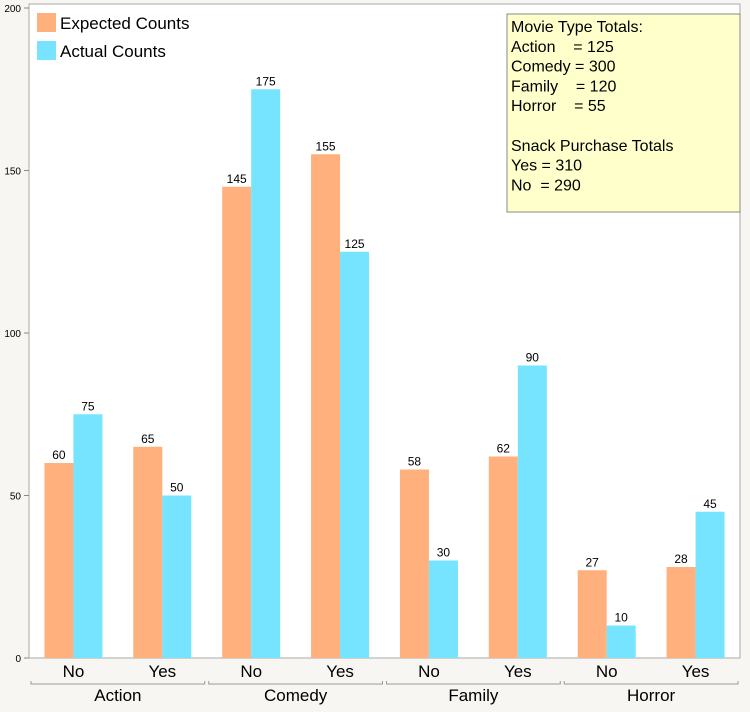  I want to click on data-label: 65, so click(148, 439).